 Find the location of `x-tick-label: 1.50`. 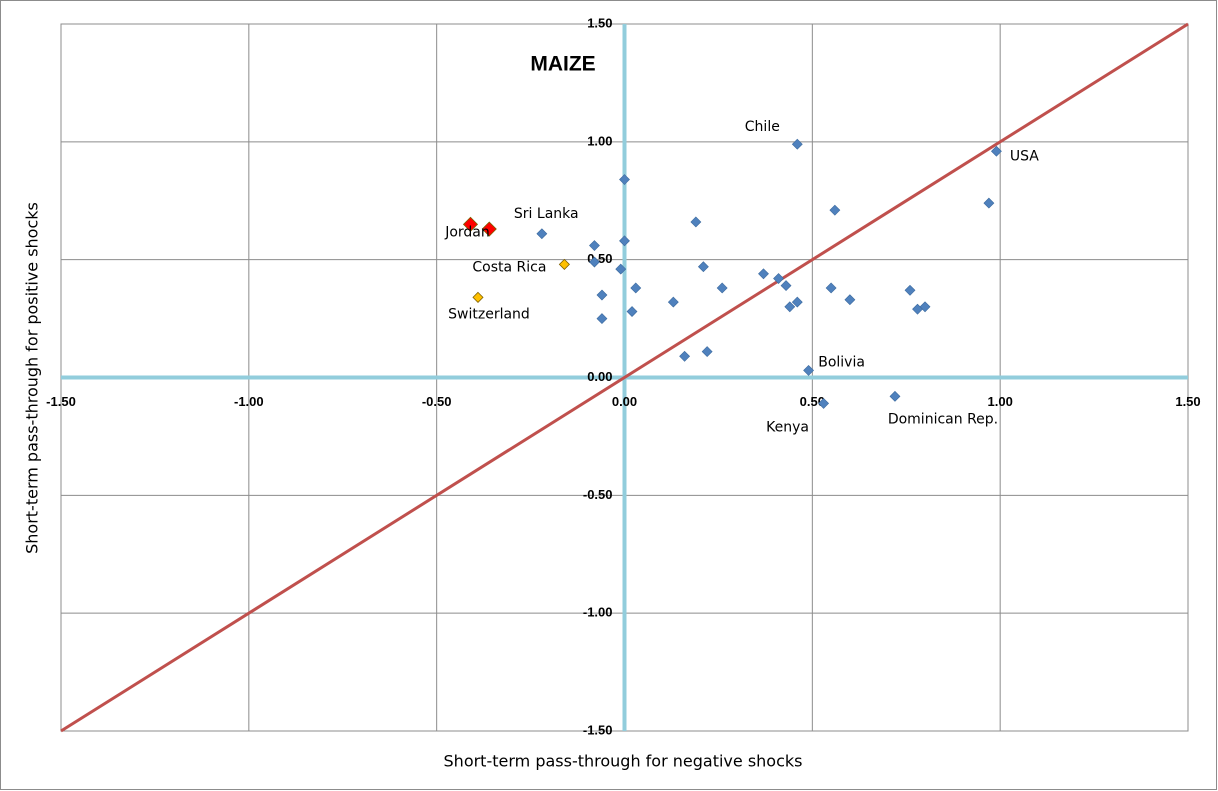

x-tick-label: 1.50 is located at coordinates (1187, 401).